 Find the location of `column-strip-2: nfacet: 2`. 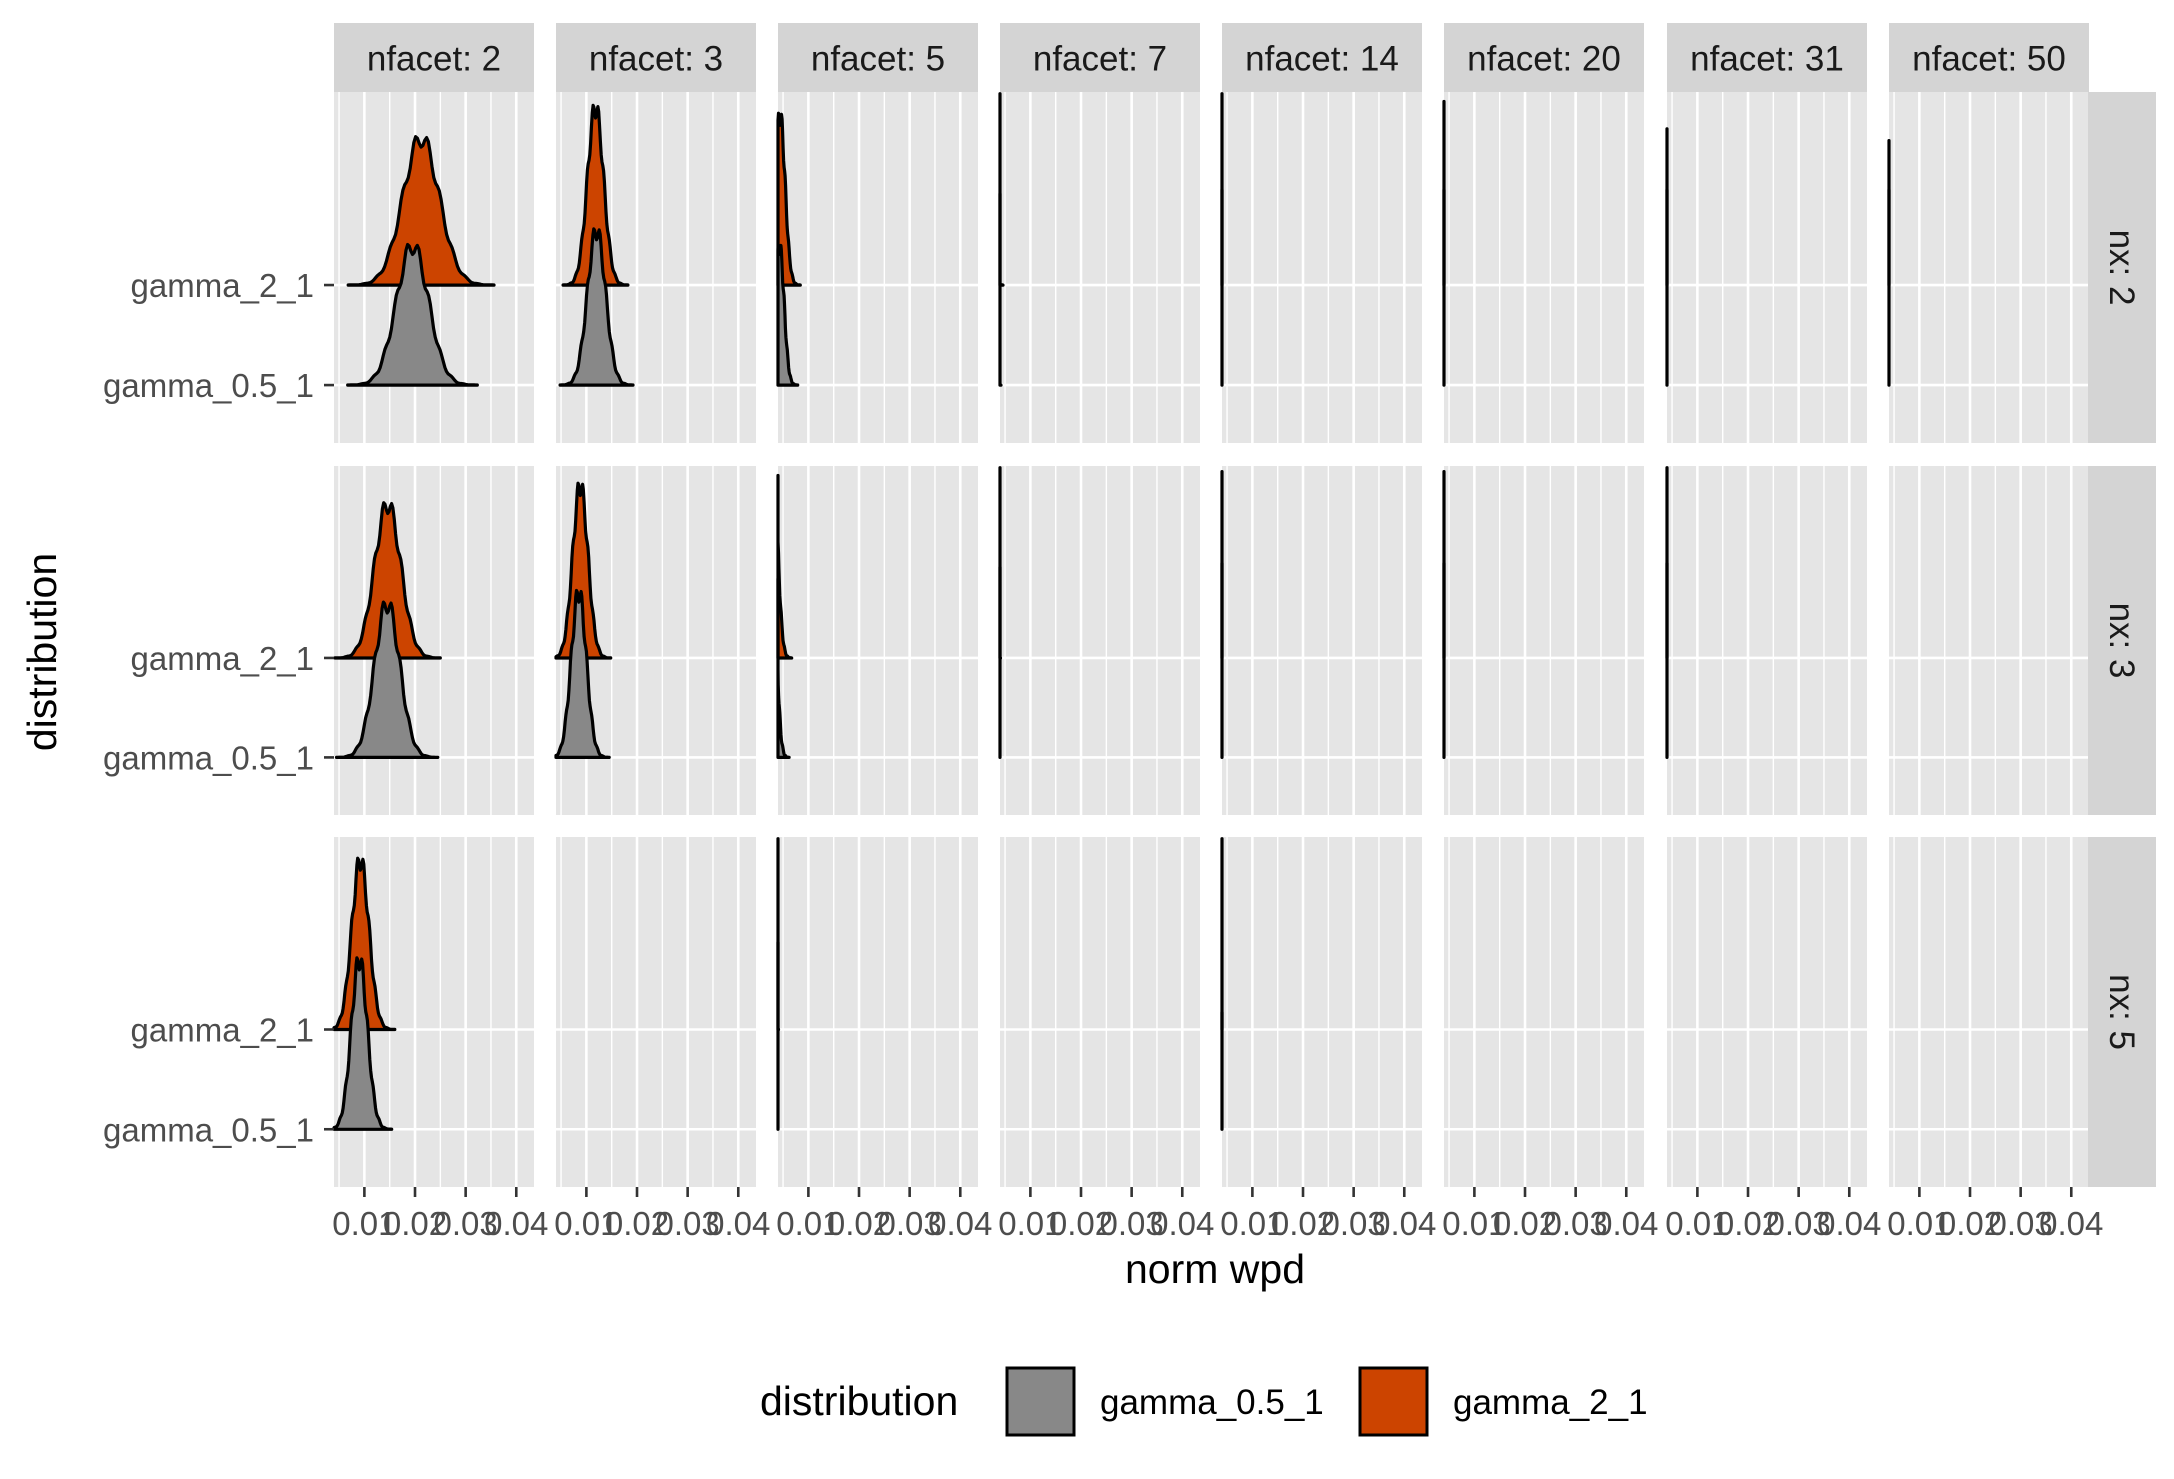

column-strip-2: nfacet: 2 is located at coordinates (434, 57).